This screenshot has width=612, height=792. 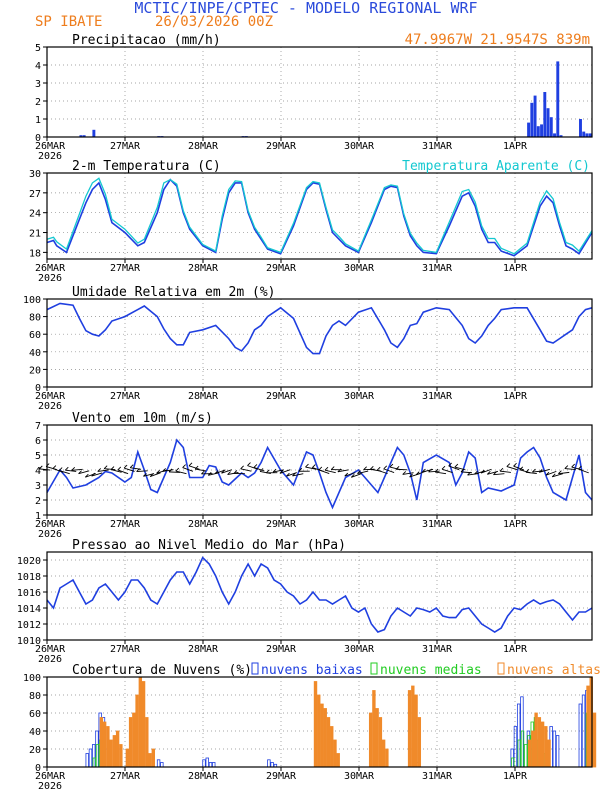 What do you see at coordinates (50, 146) in the screenshot?
I see `precip-xtick-label: 26MAR` at bounding box center [50, 146].